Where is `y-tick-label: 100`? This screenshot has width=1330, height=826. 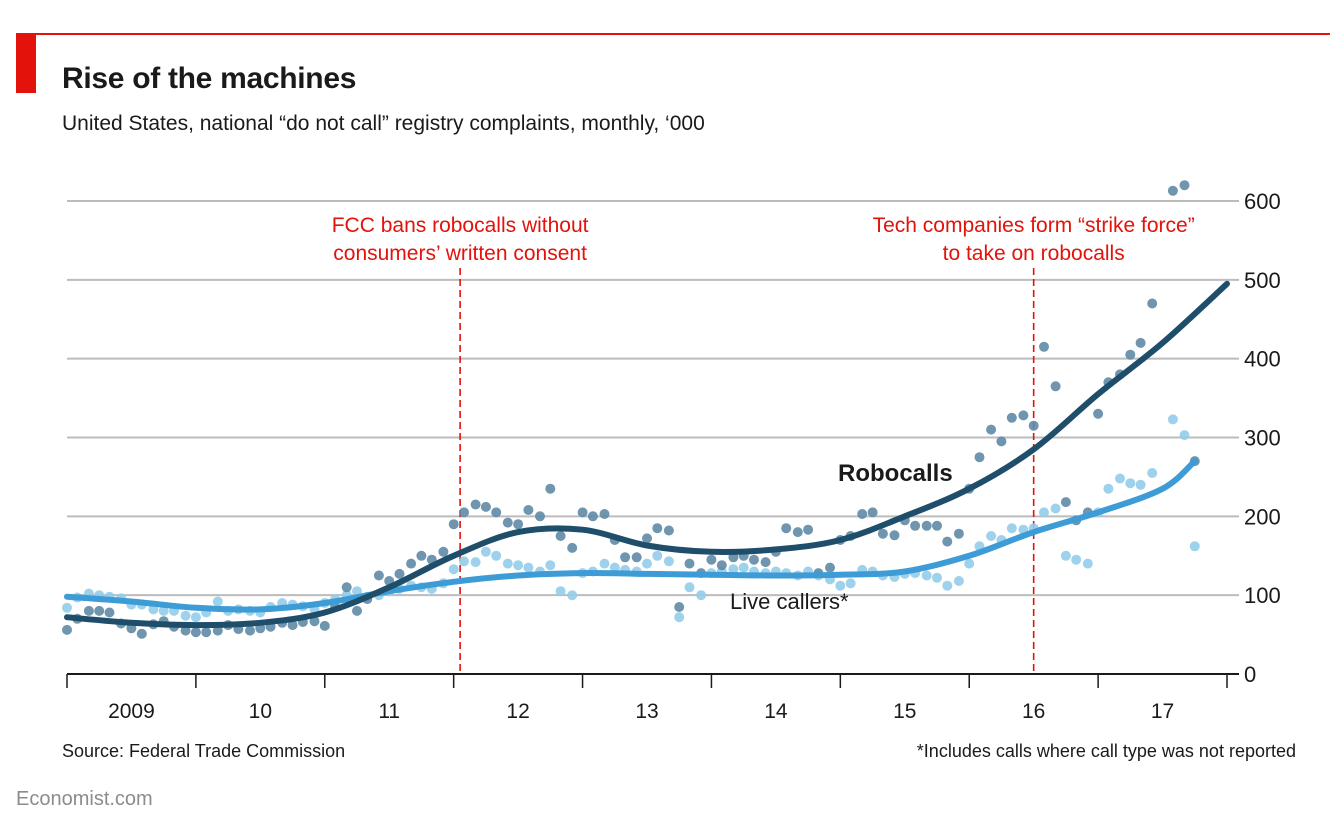
y-tick-label: 100 is located at coordinates (1262, 595).